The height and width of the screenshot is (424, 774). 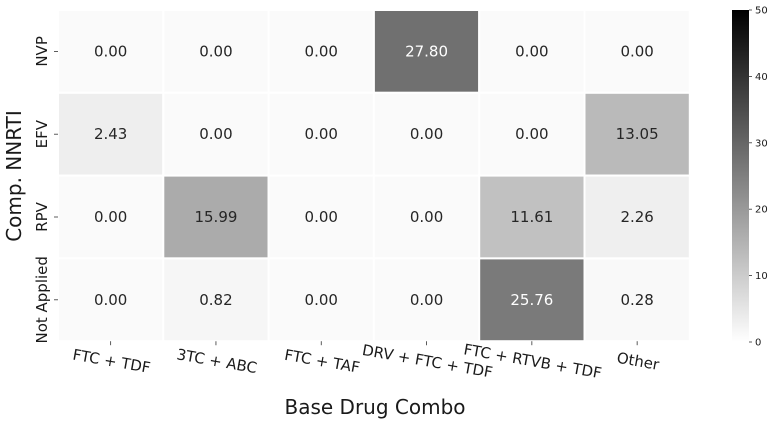 I want to click on heatmap-cell-value: 25.76, so click(x=531, y=300).